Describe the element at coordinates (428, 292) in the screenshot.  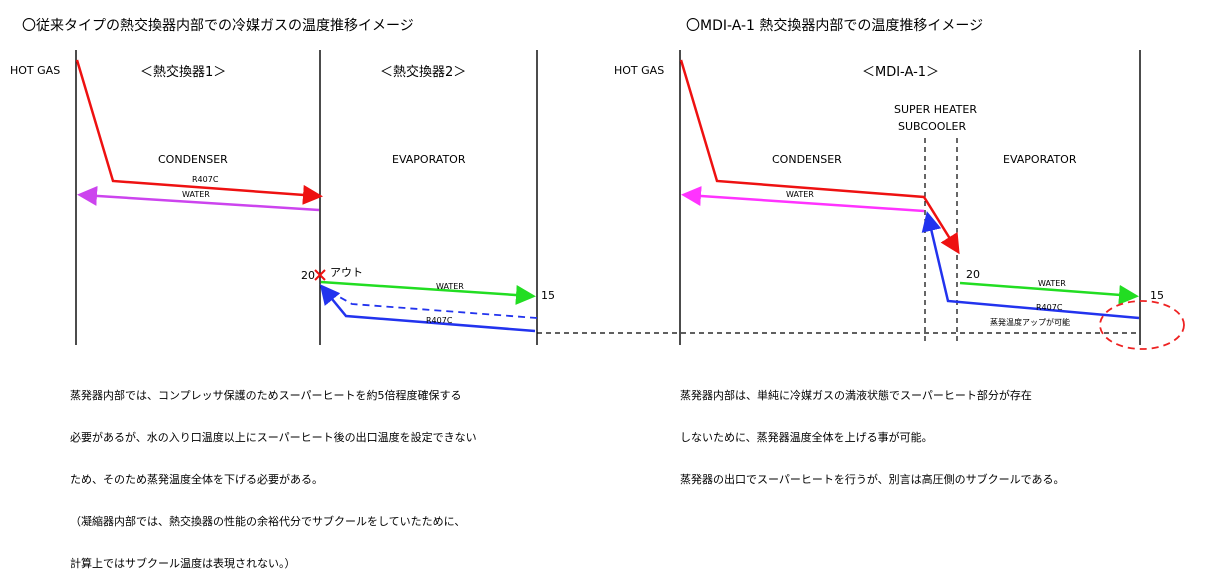
I see `left-water-evap-line` at that location.